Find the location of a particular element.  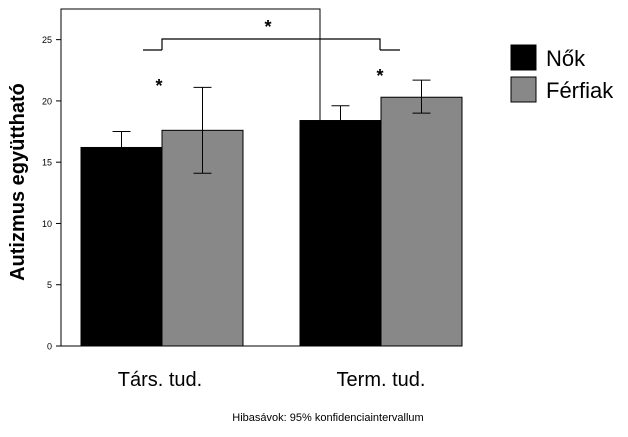

y-tick-label: 5 is located at coordinates (49, 285).